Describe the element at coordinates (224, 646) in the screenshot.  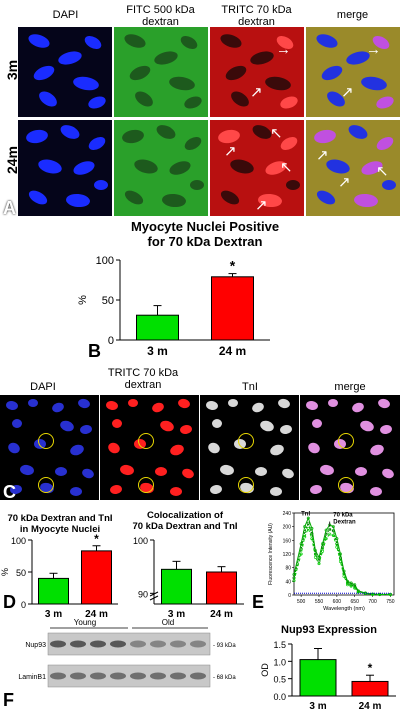
I see `band-size-label: - 93 kDa` at that location.